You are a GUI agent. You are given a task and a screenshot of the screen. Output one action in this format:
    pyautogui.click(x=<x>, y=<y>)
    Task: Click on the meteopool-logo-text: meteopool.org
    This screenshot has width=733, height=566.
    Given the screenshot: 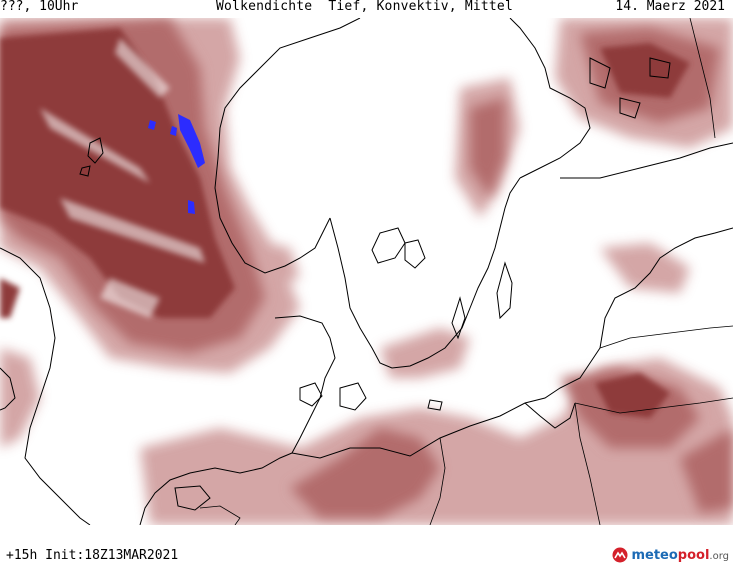 What is the action you would take?
    pyautogui.click(x=680, y=555)
    